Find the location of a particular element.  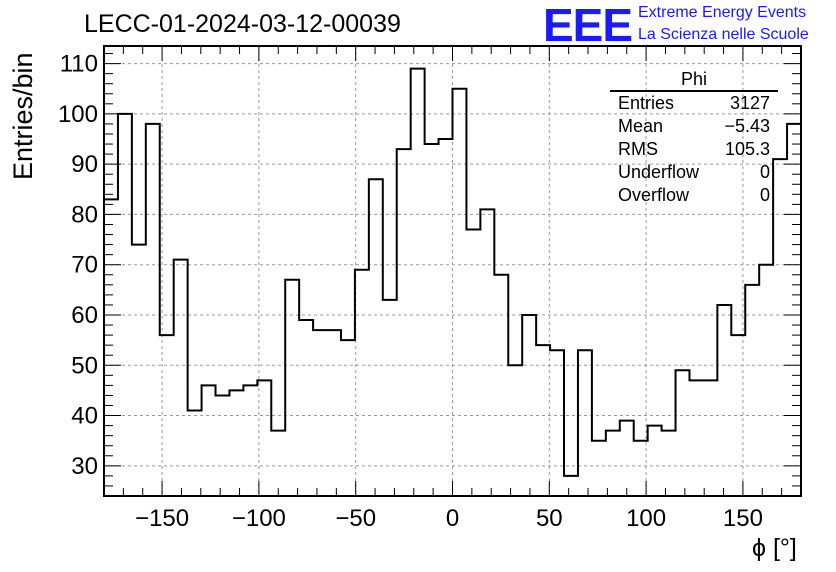

y-tick-labels: 30 40 50 60 70 80 90 100 110 is located at coordinates (78, 265).